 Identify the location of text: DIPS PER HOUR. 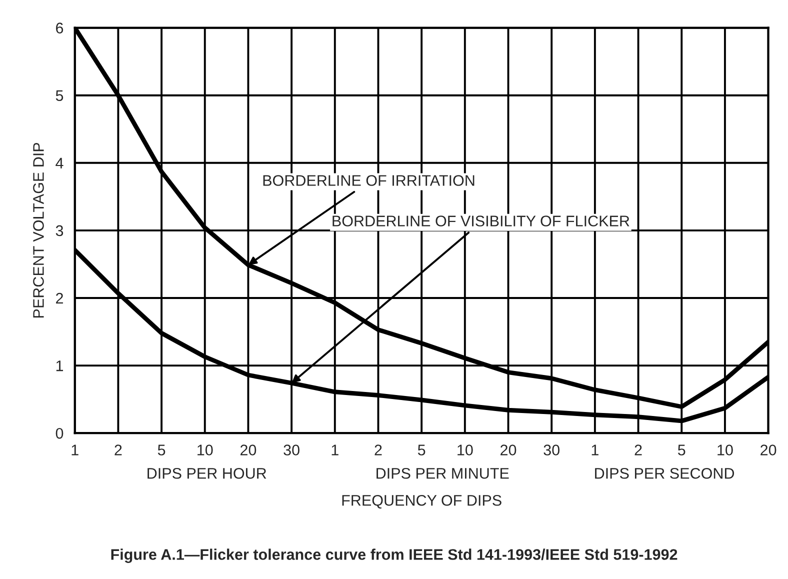
(207, 473).